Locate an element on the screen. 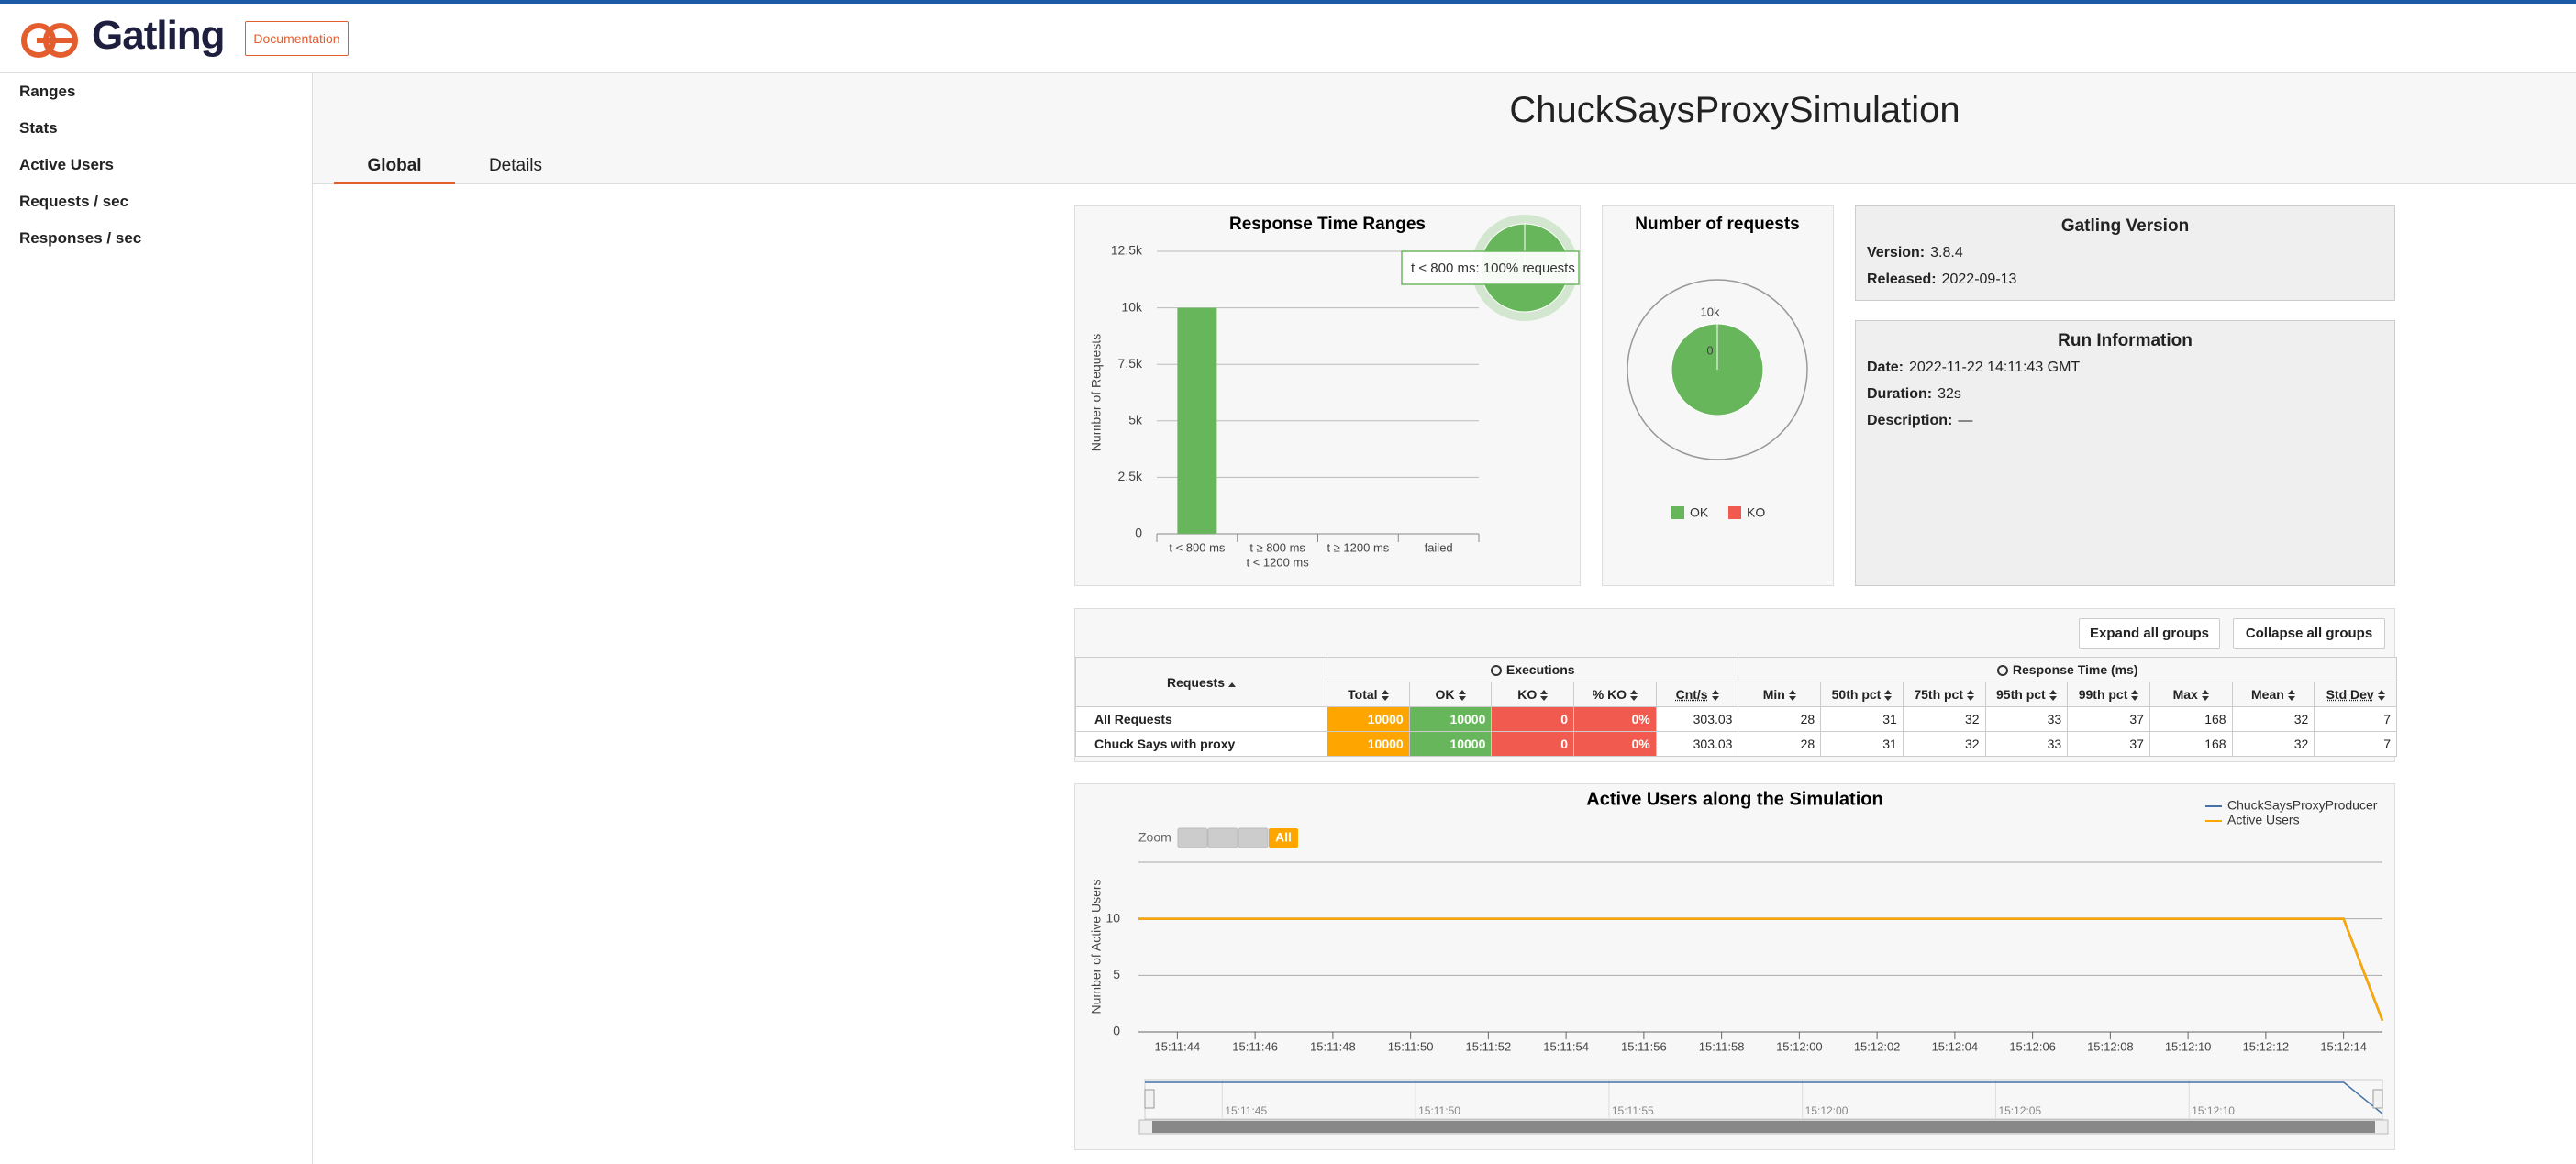 The height and width of the screenshot is (1164, 2576). header-text: Requests is located at coordinates (1196, 682).